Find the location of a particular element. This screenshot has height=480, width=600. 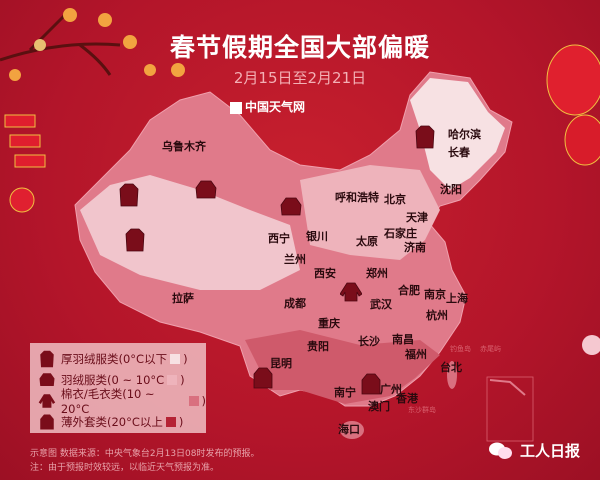

wechat-account: 工人日报 is located at coordinates (534, 450).